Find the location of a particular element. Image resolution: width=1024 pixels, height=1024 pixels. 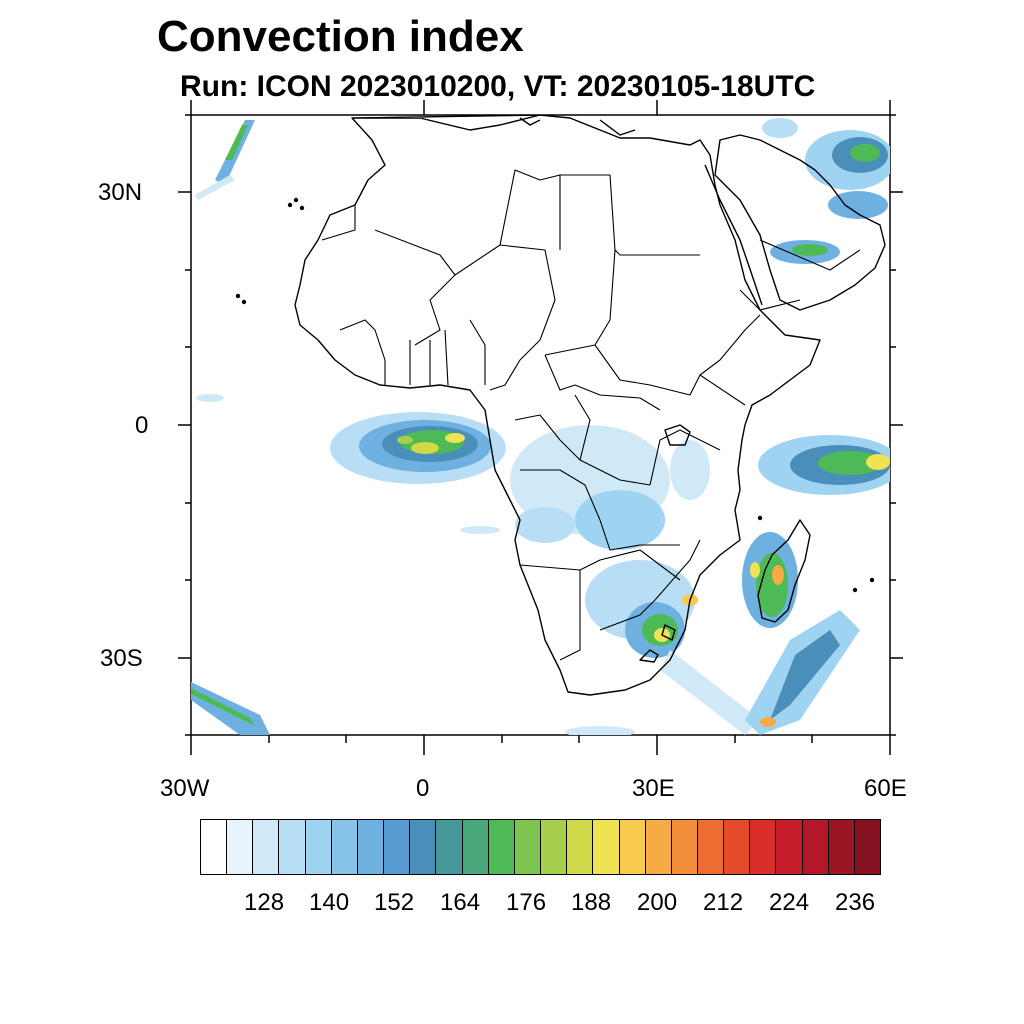

convection-area-arabian-gulf is located at coordinates (826, 191).